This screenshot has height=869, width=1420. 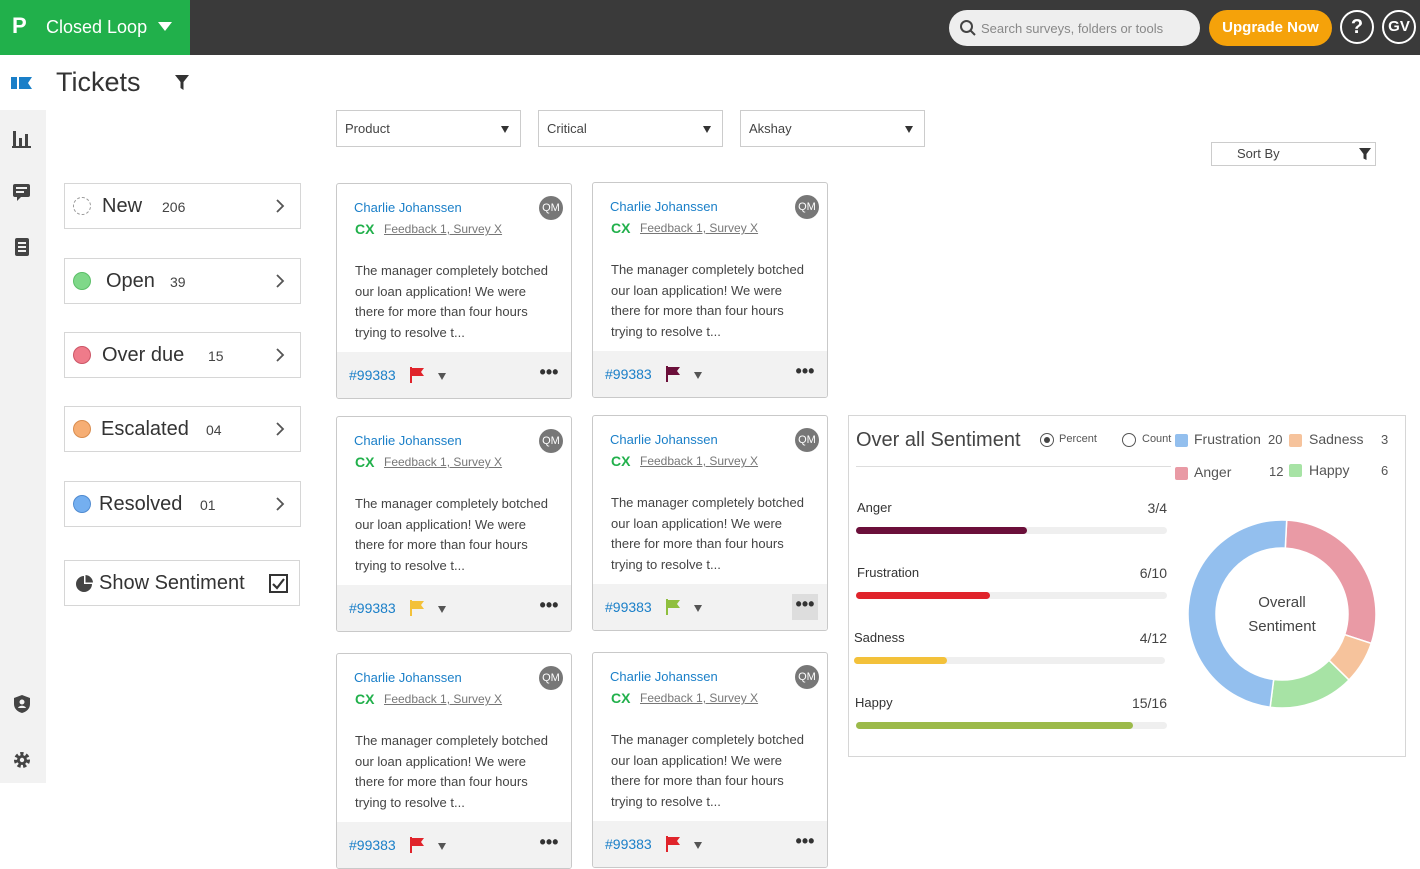 What do you see at coordinates (182, 281) in the screenshot?
I see `status-open: Open 39` at bounding box center [182, 281].